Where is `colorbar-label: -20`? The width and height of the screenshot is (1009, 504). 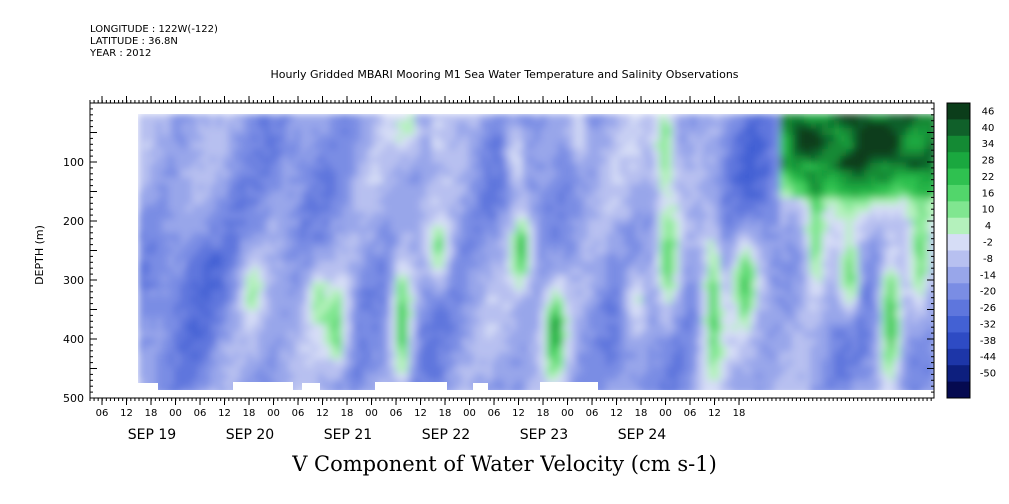
colorbar-label: -20 is located at coordinates (988, 292).